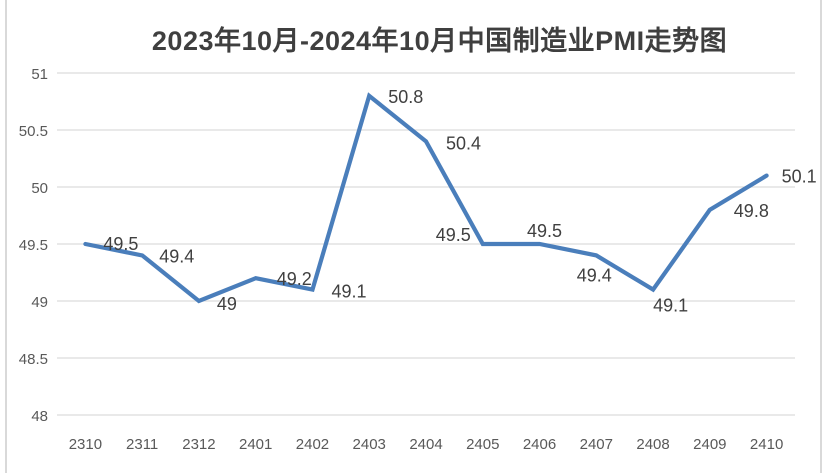 This screenshot has width=830, height=473. What do you see at coordinates (652, 444) in the screenshot?
I see `x-axis-tick-label: 2408` at bounding box center [652, 444].